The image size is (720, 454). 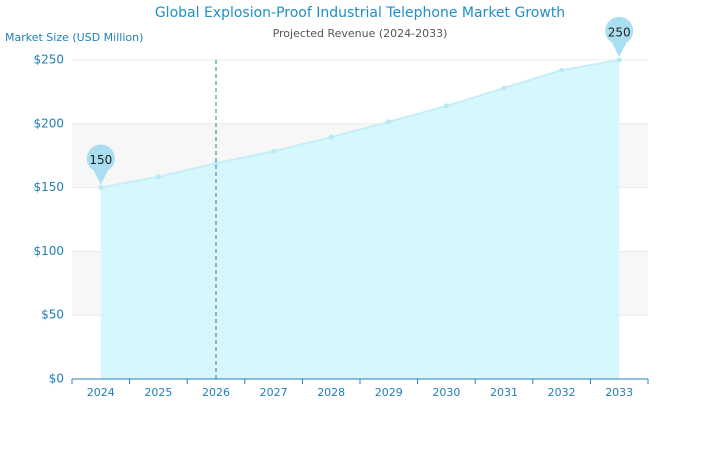 I want to click on y-tick-label: $250, so click(x=48, y=60).